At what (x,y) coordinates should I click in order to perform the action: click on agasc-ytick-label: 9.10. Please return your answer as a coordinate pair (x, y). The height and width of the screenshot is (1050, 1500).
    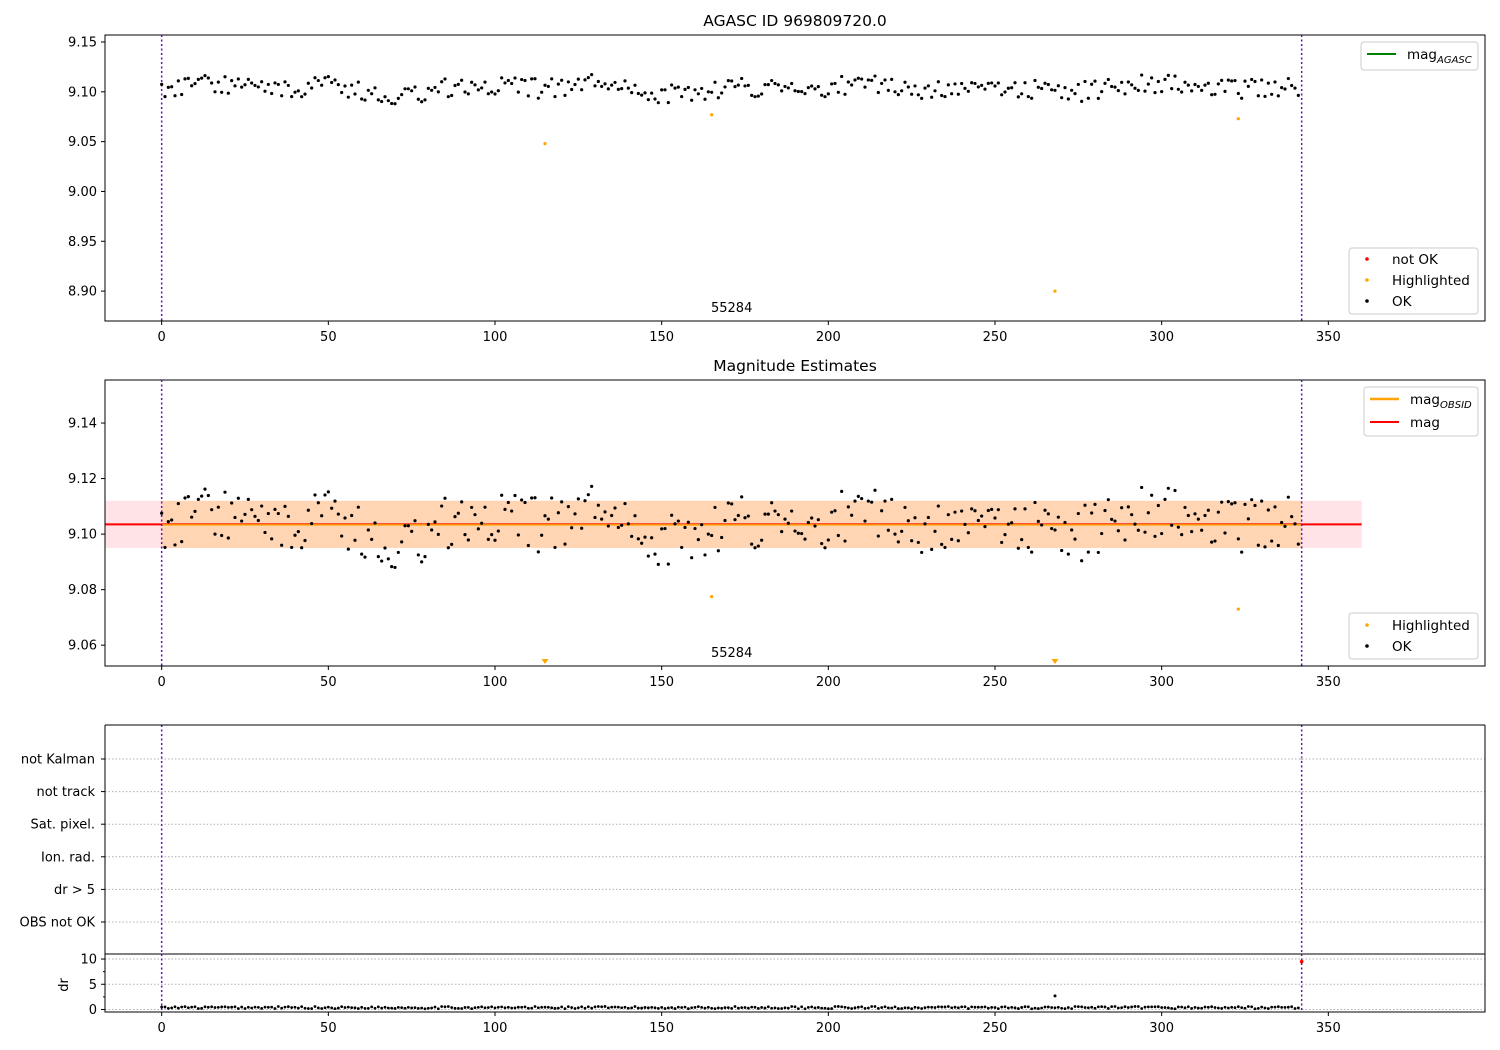
    Looking at the image, I should click on (82, 92).